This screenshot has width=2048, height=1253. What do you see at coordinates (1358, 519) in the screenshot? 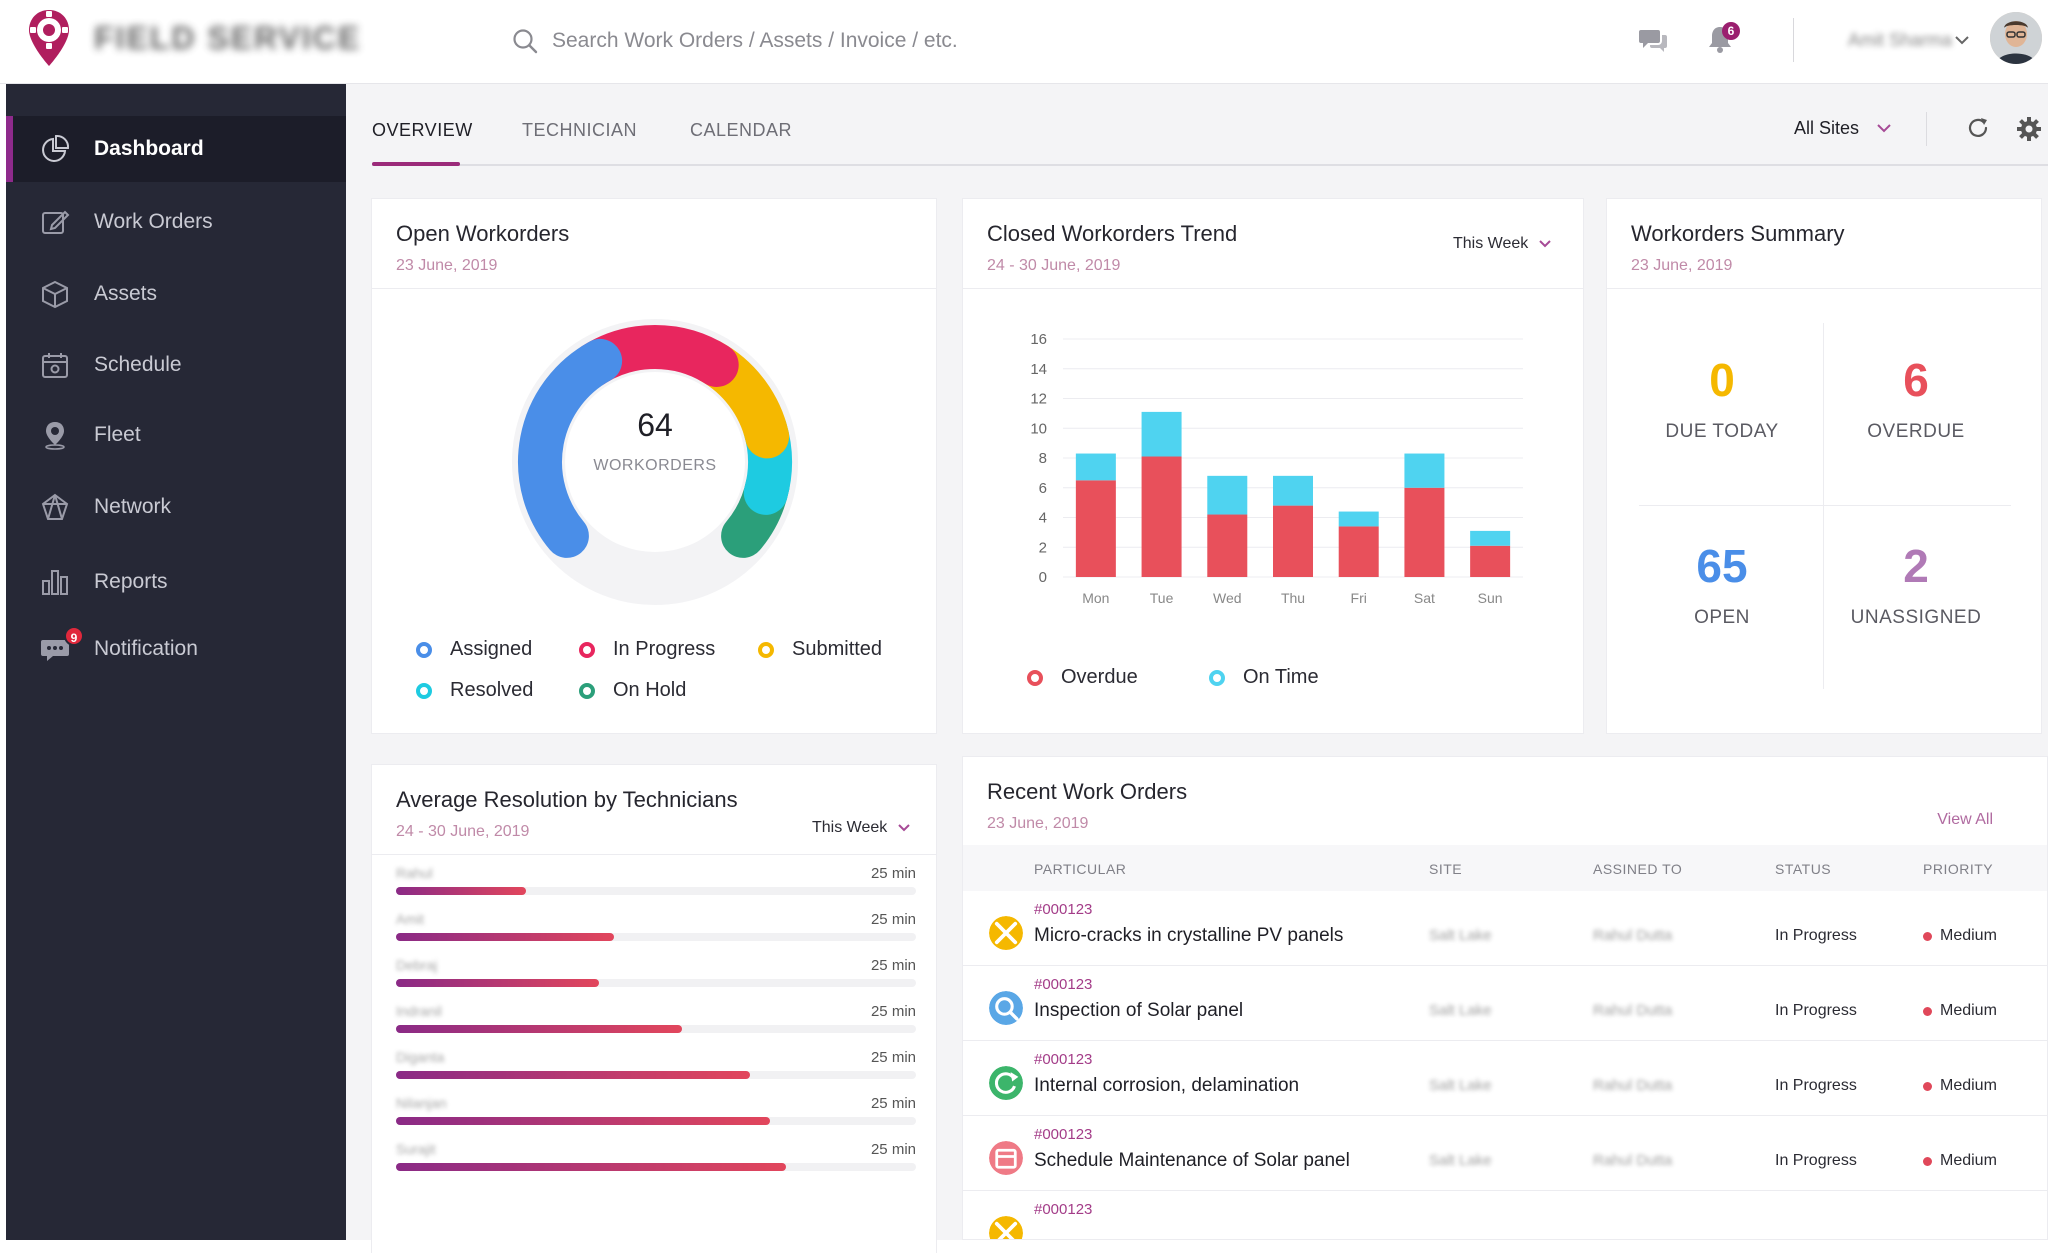
I see `bar-on-time-fri` at bounding box center [1358, 519].